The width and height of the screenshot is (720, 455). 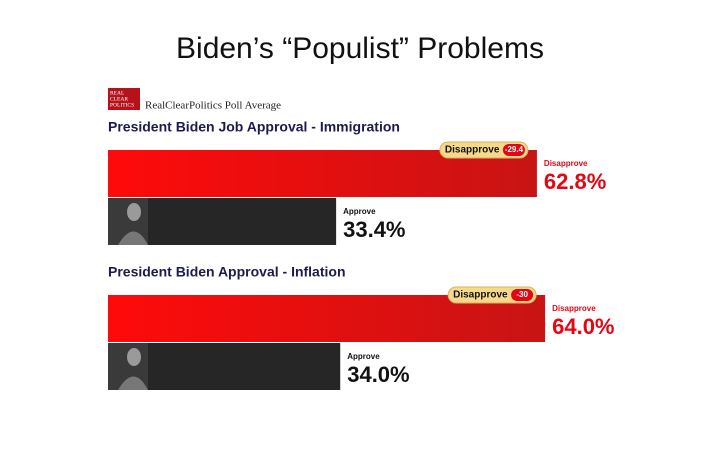 I want to click on value-label: 64.0%, so click(x=583, y=326).